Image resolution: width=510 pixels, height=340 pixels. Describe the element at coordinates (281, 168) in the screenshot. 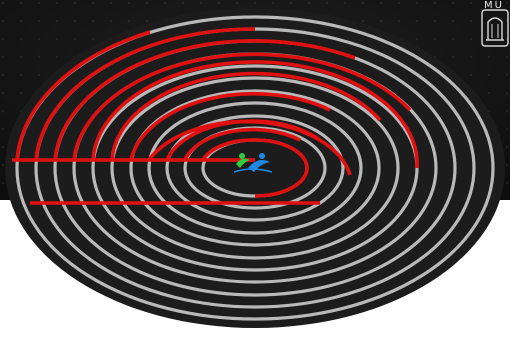

I see `red-arc-inner-right` at that location.